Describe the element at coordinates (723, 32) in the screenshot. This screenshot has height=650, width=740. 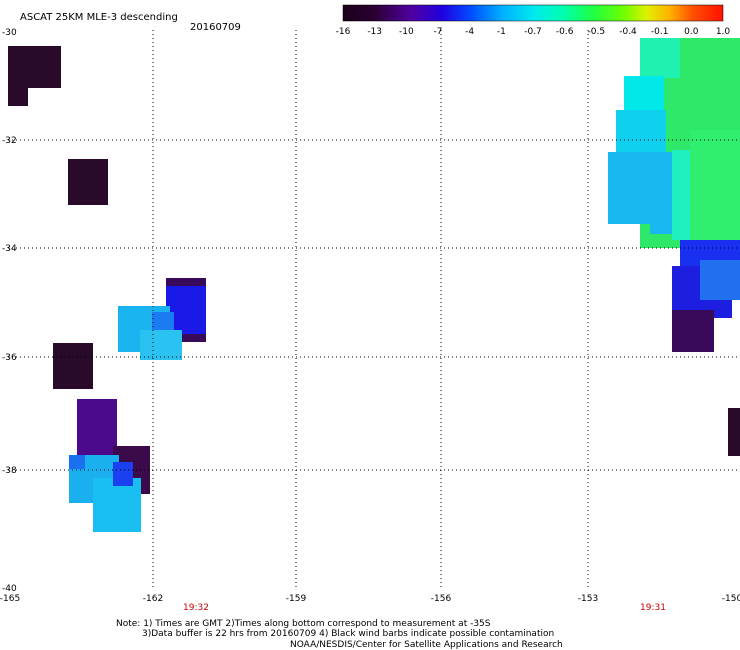
I see `colorbar-label: 1.0` at that location.